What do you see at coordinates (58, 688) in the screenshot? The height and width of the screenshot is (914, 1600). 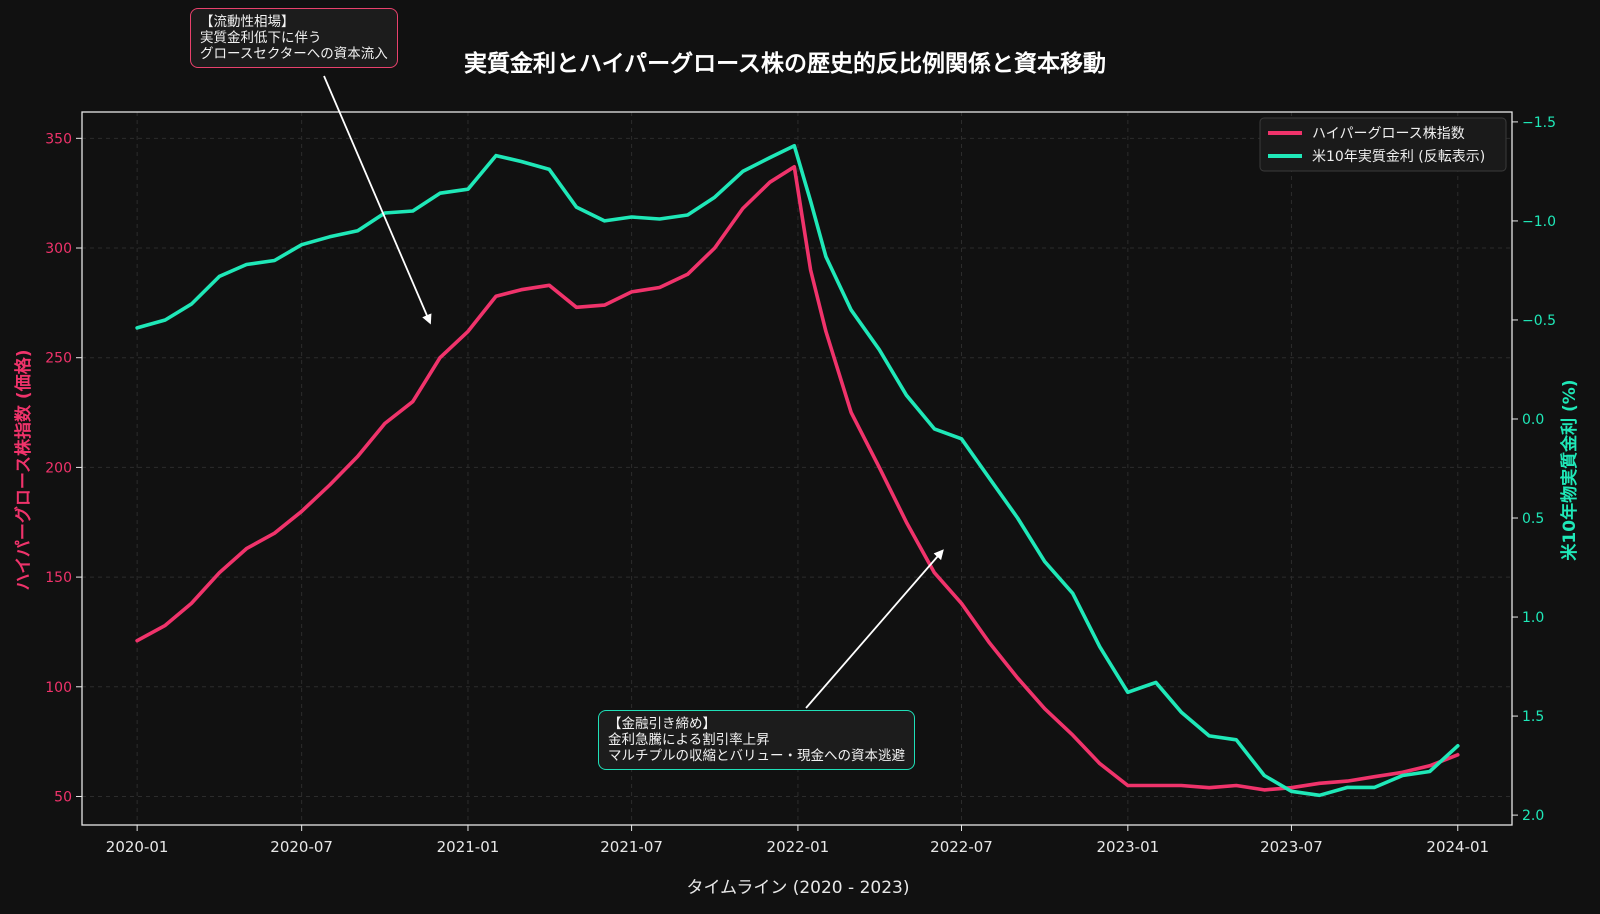 I see `y-left-tick-label: 100` at bounding box center [58, 688].